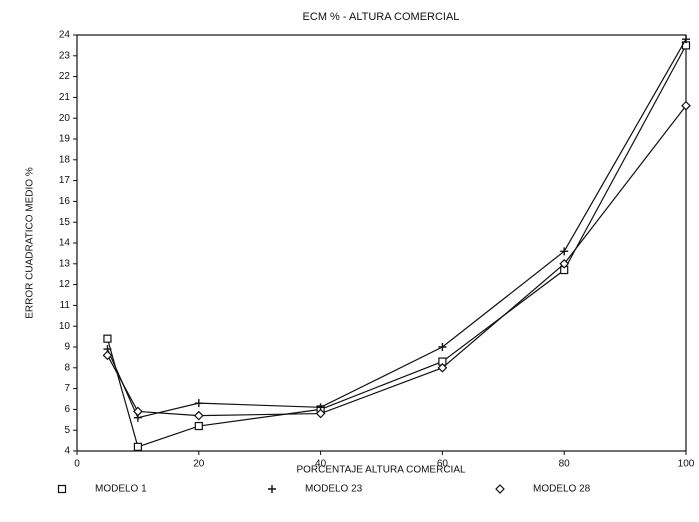 This screenshot has width=699, height=522. I want to click on y-tick-label: 7, so click(67, 388).